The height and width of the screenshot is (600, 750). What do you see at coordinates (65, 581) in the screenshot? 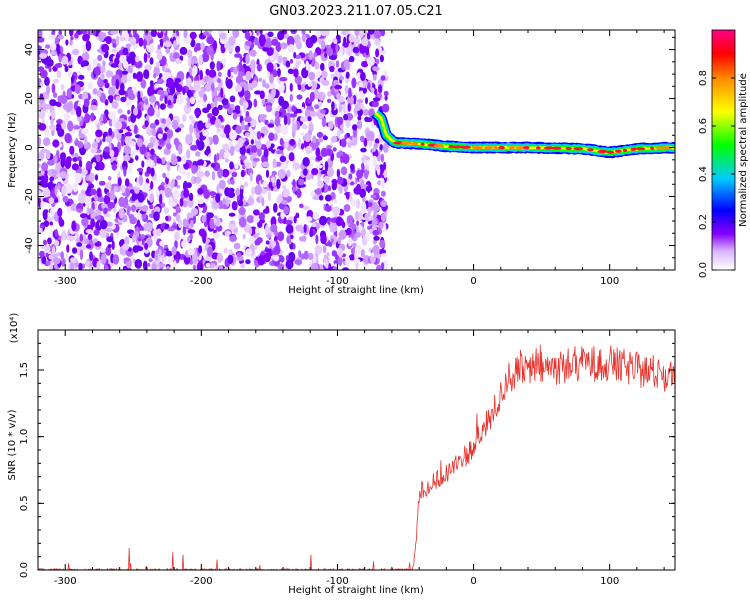
I see `bottom-x-tick-label: -300` at bounding box center [65, 581].